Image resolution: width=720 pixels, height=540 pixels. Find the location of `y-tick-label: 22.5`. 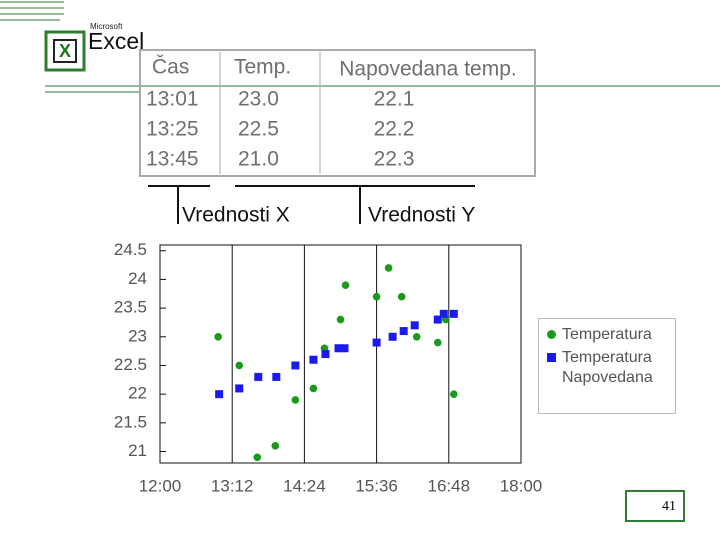

y-tick-label: 22.5 is located at coordinates (130, 364).